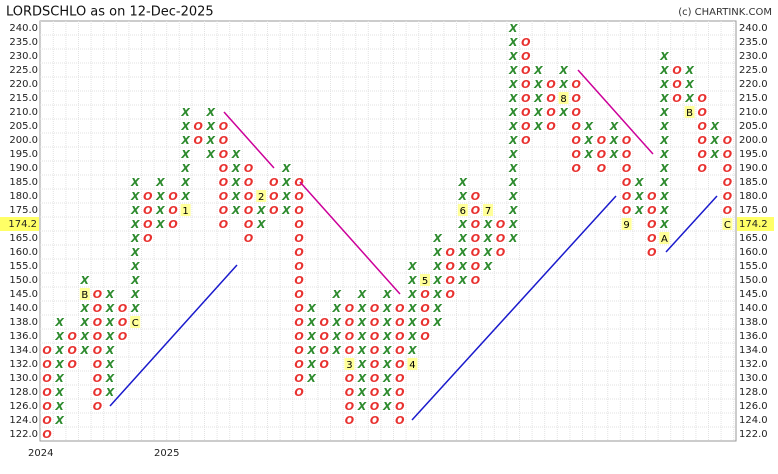 The image size is (778, 474). Describe the element at coordinates (753, 126) in the screenshot. I see `y-tick-label-right: 205.0` at that location.